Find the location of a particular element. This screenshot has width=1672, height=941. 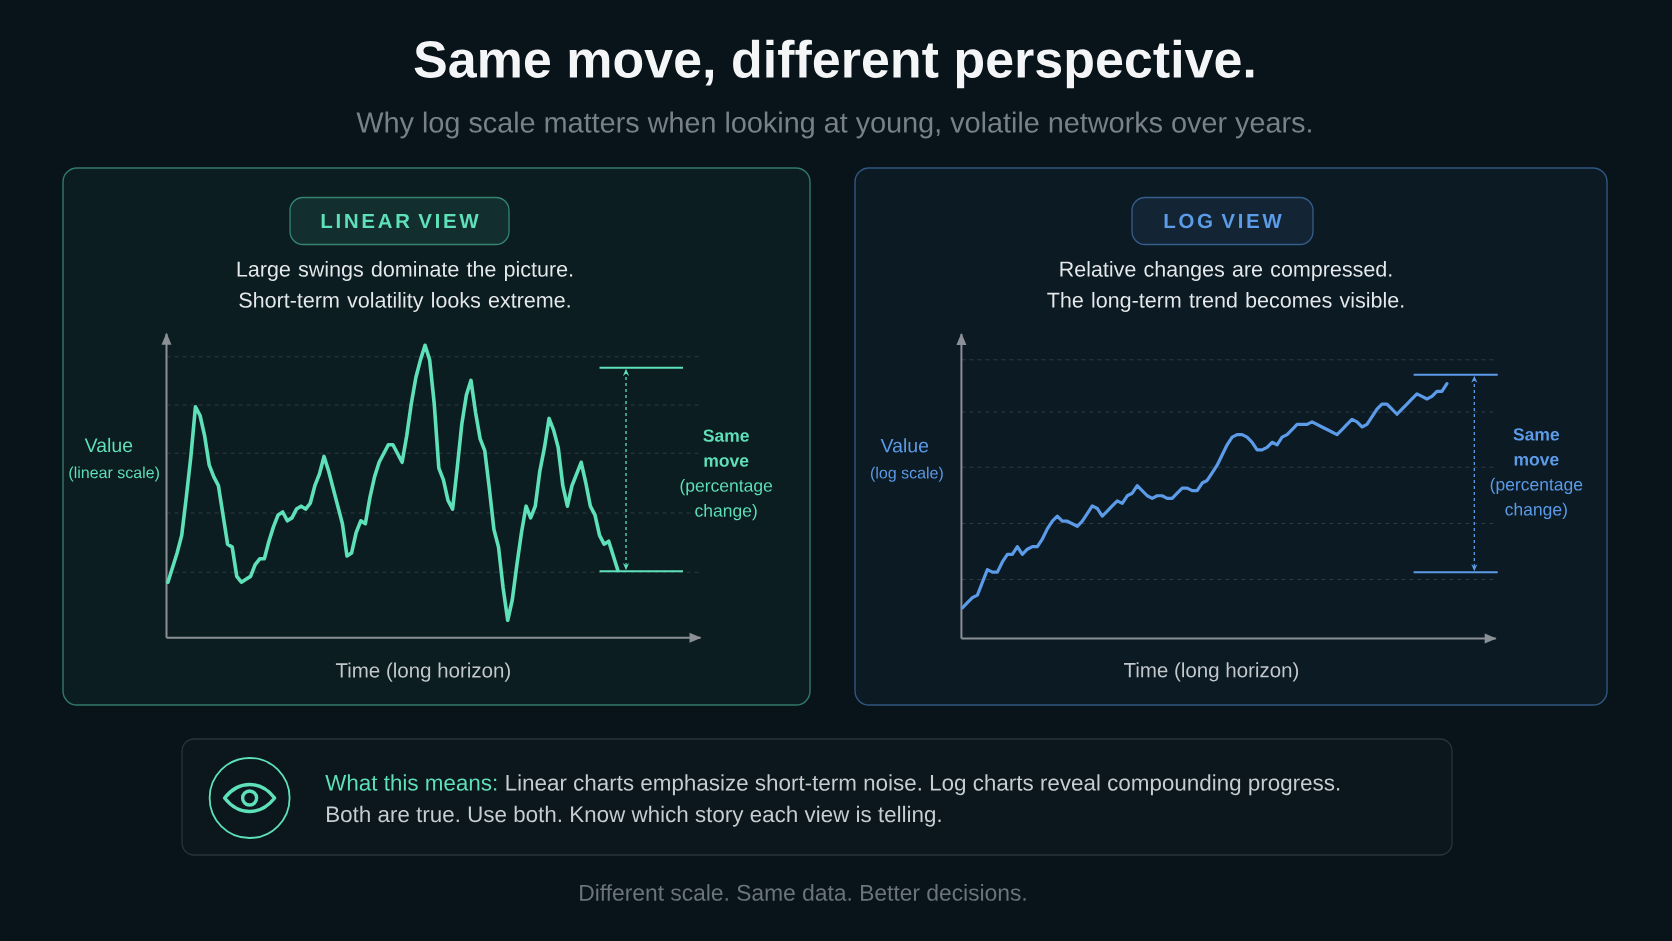

text: Why log scale matters when looking at young, volatile networks over years. is located at coordinates (833, 125).